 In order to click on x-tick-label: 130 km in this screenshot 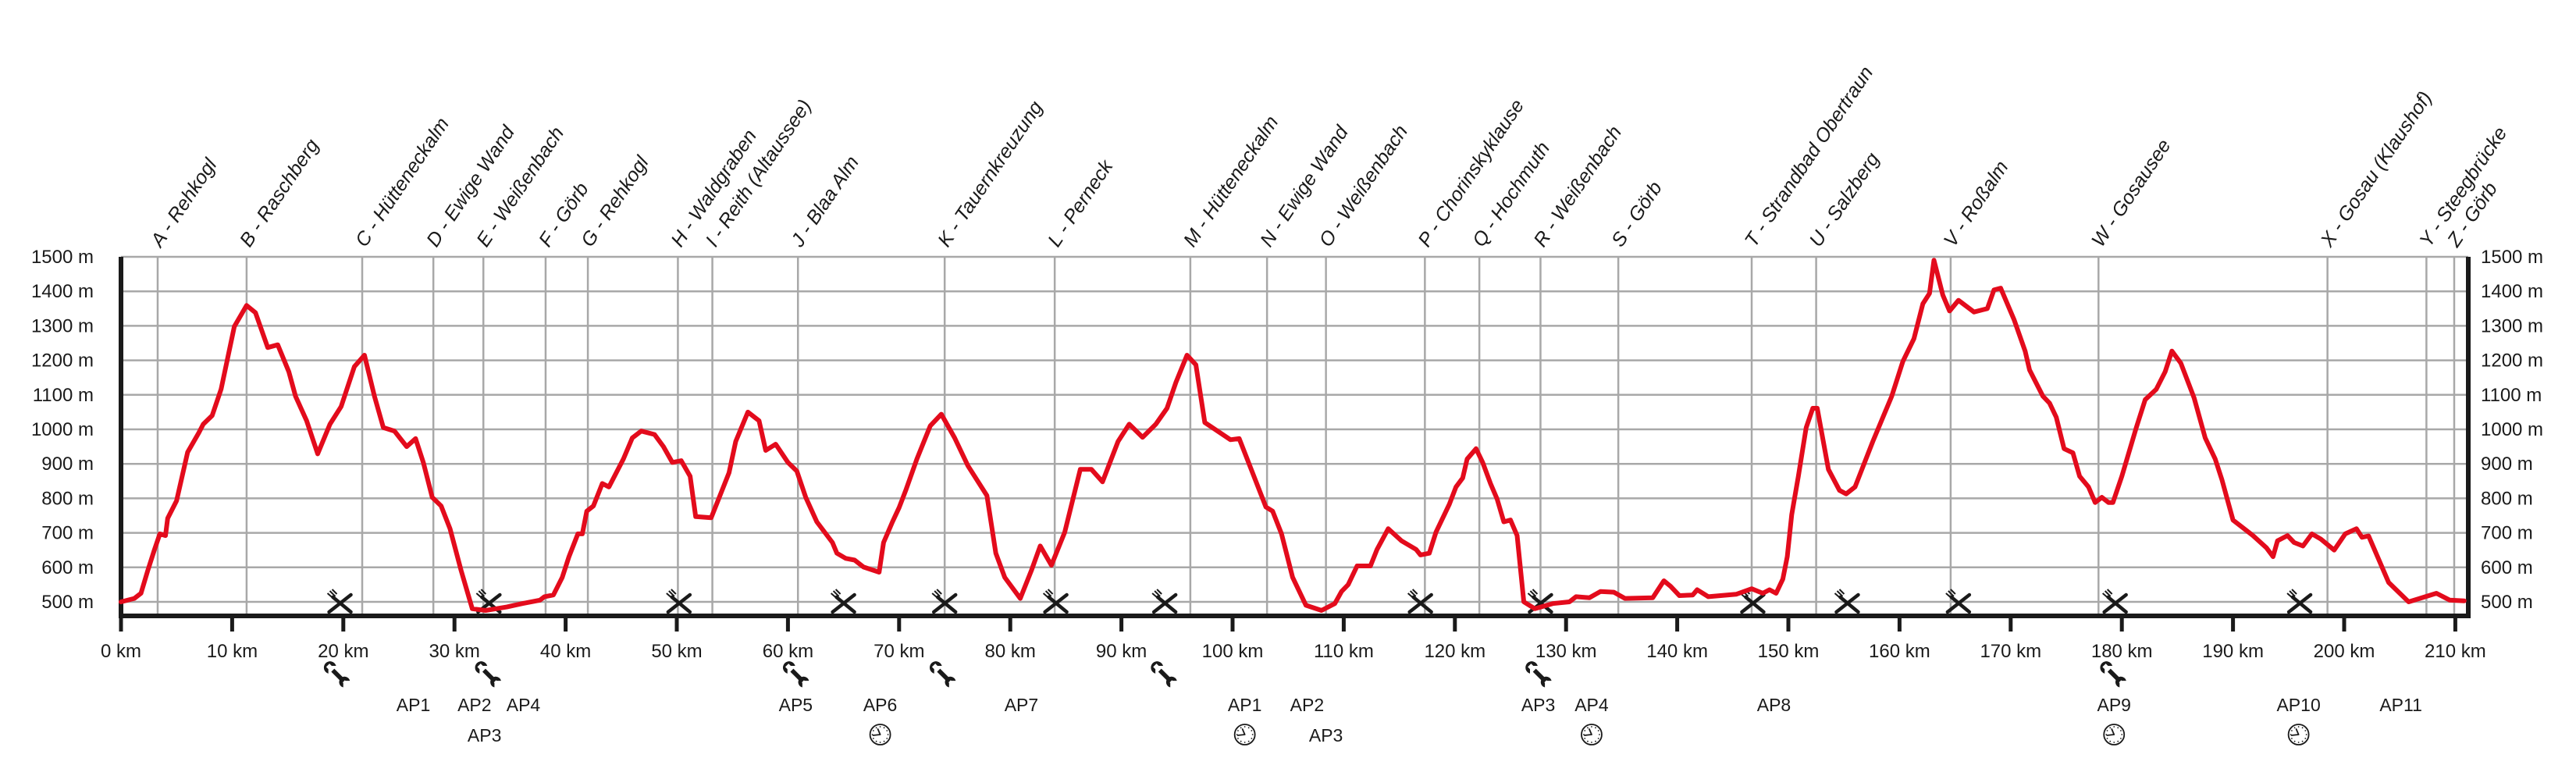, I will do `click(1566, 651)`.